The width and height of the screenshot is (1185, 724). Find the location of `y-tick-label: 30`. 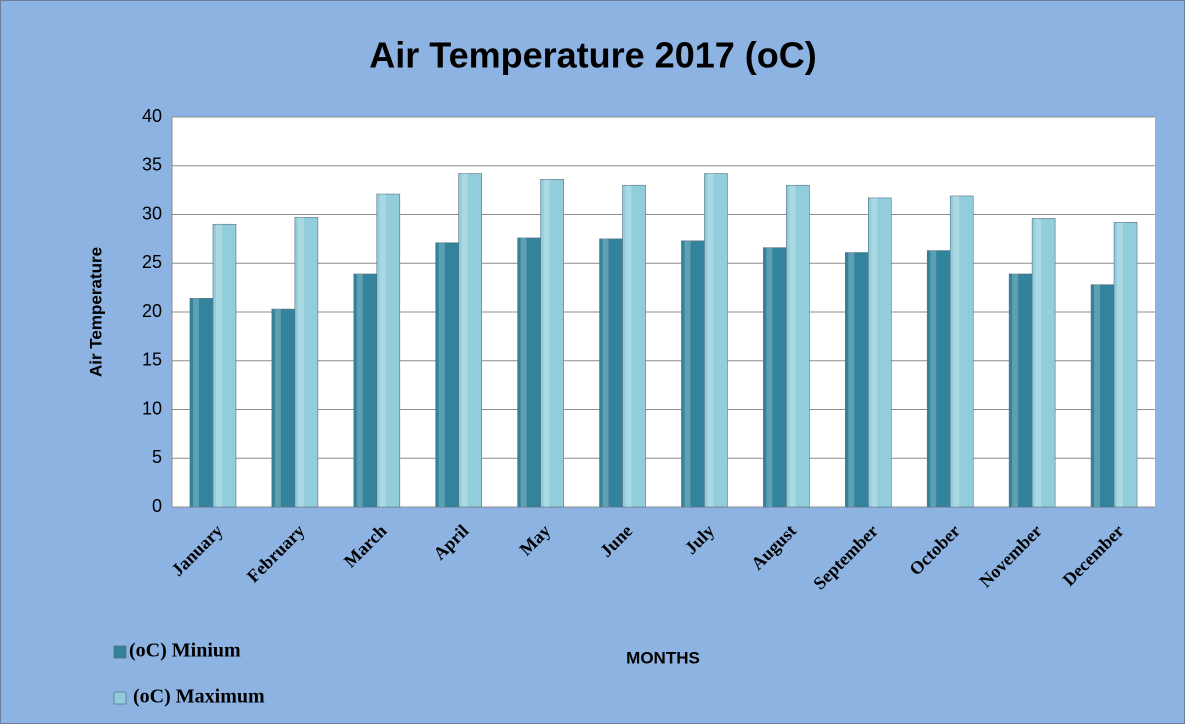

y-tick-label: 30 is located at coordinates (152, 213).